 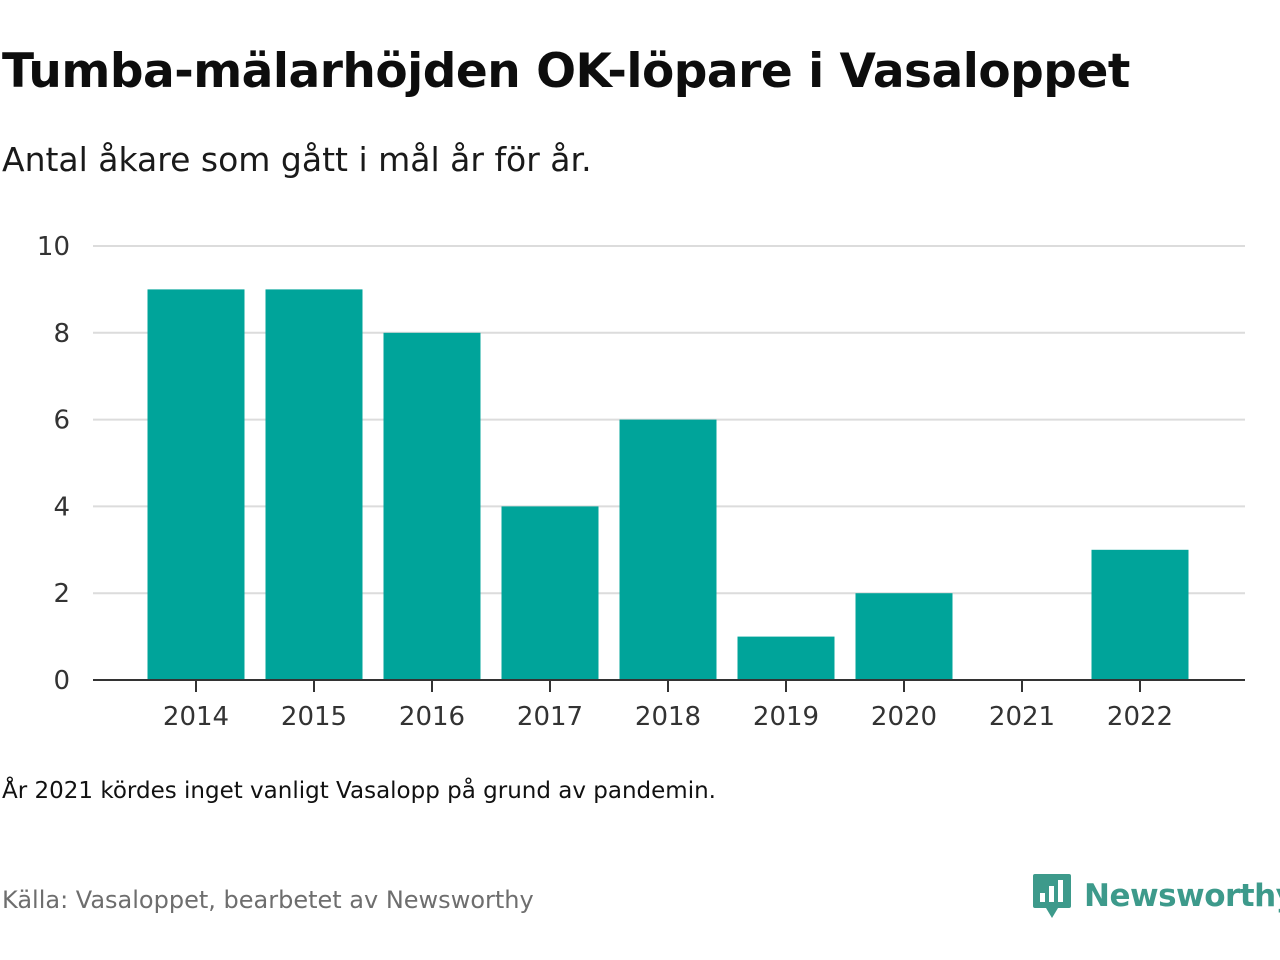 What do you see at coordinates (61, 421) in the screenshot?
I see `y-tick-label: 6` at bounding box center [61, 421].